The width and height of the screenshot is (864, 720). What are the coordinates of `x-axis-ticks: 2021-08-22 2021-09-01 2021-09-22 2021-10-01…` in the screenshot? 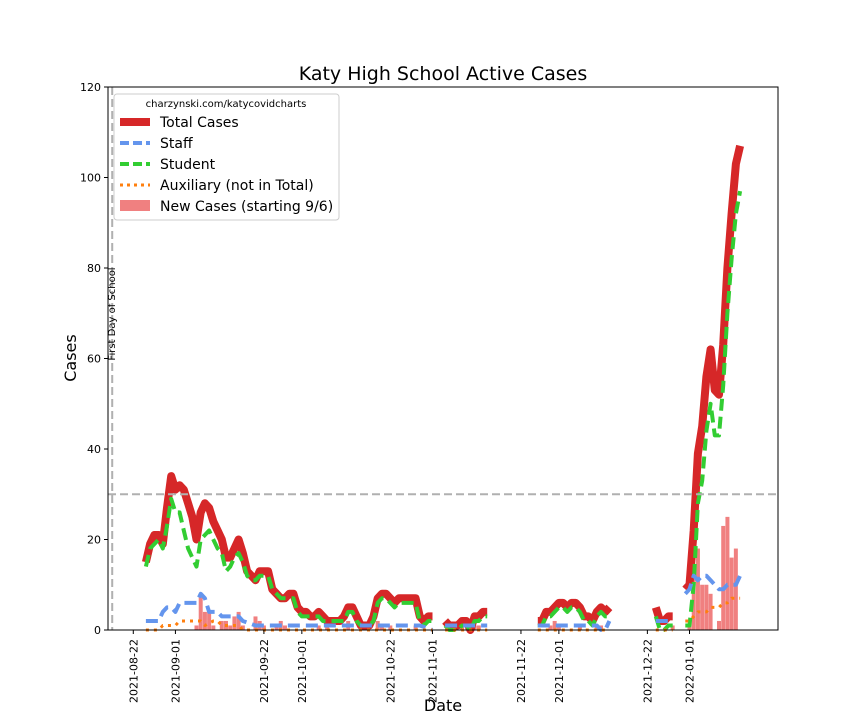 It's located at (412, 666).